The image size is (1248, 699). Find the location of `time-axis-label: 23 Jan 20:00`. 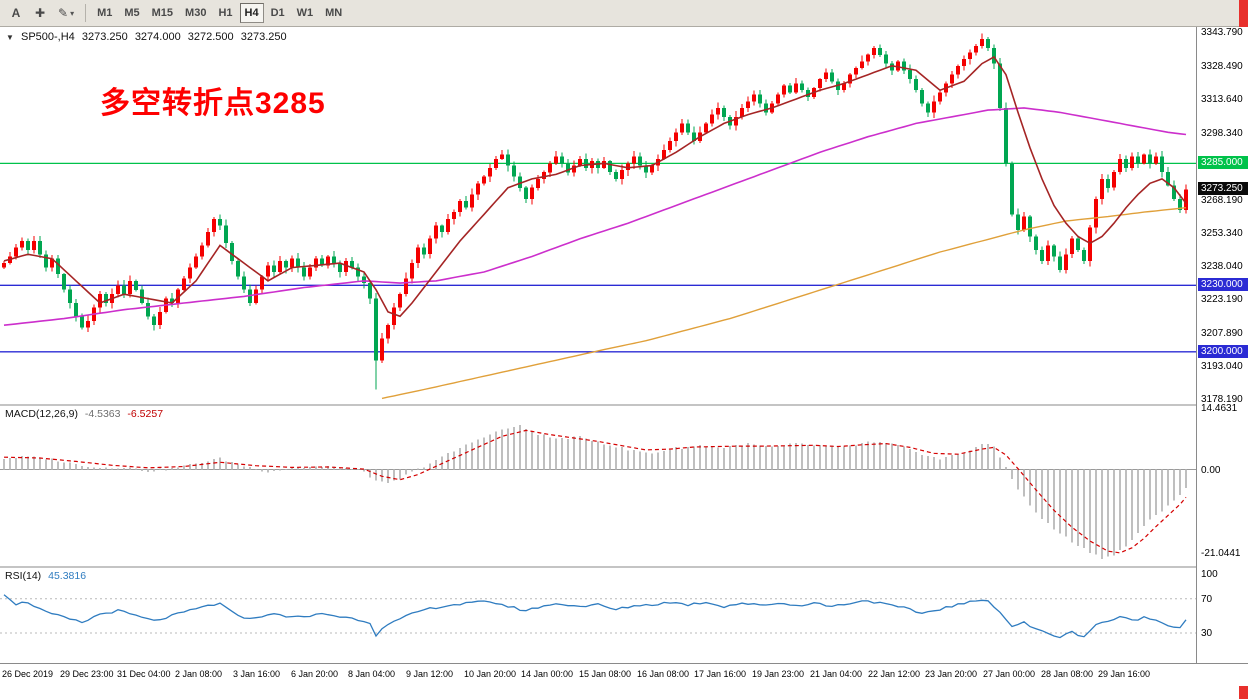

time-axis-label: 23 Jan 20:00 is located at coordinates (951, 674).